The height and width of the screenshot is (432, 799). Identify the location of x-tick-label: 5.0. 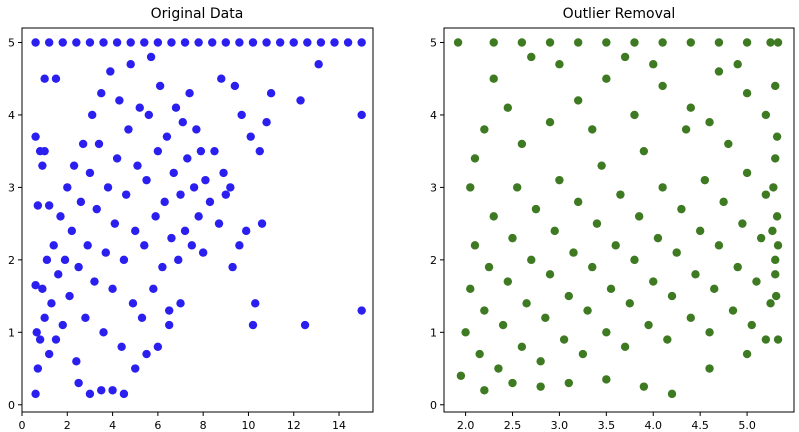
(747, 425).